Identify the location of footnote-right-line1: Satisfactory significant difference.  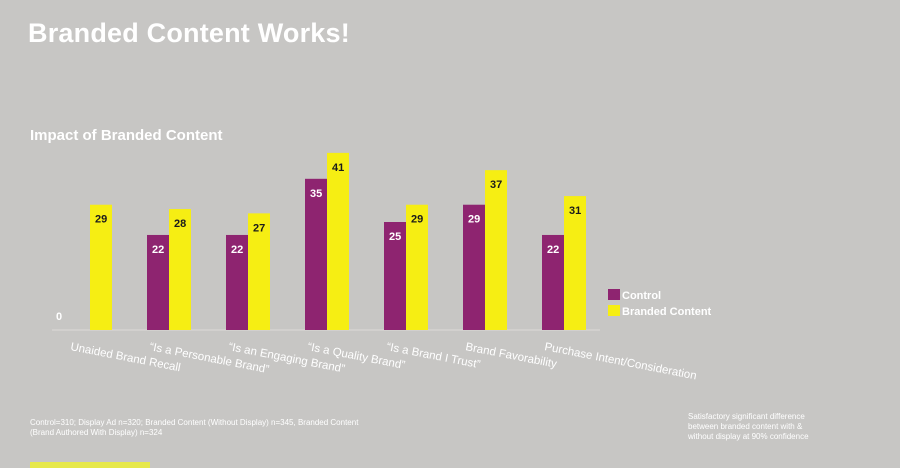
(746, 416).